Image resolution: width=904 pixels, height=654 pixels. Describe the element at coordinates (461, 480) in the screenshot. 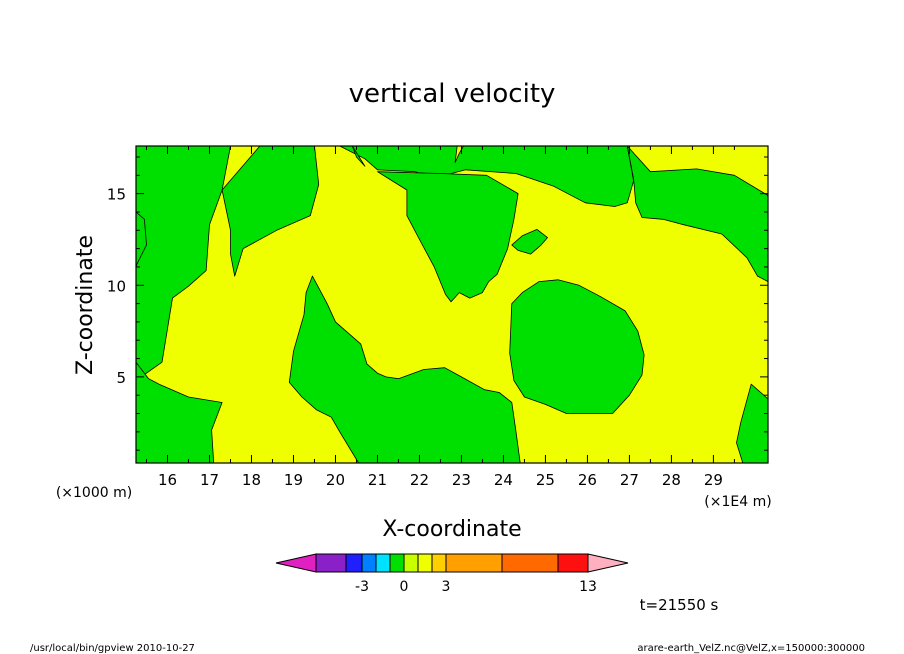

I see `x-tick-label: 23` at that location.